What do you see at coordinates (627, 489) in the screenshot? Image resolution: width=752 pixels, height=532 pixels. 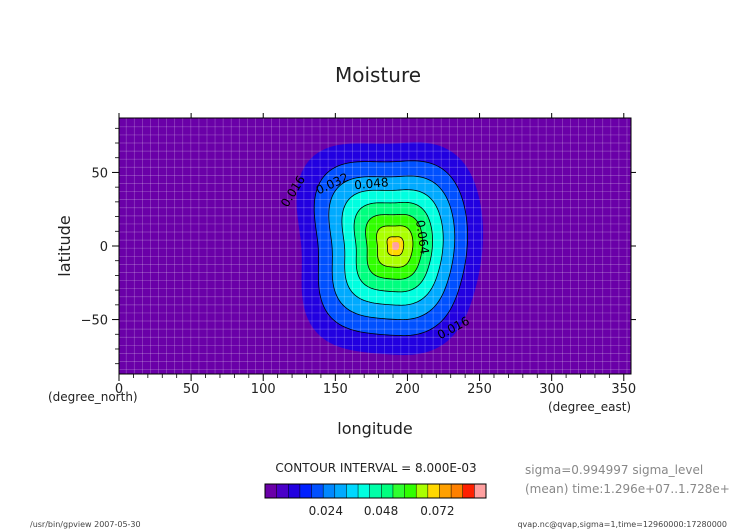 I see `time-info: (mean) time:1.296e+07..1.728e+` at bounding box center [627, 489].